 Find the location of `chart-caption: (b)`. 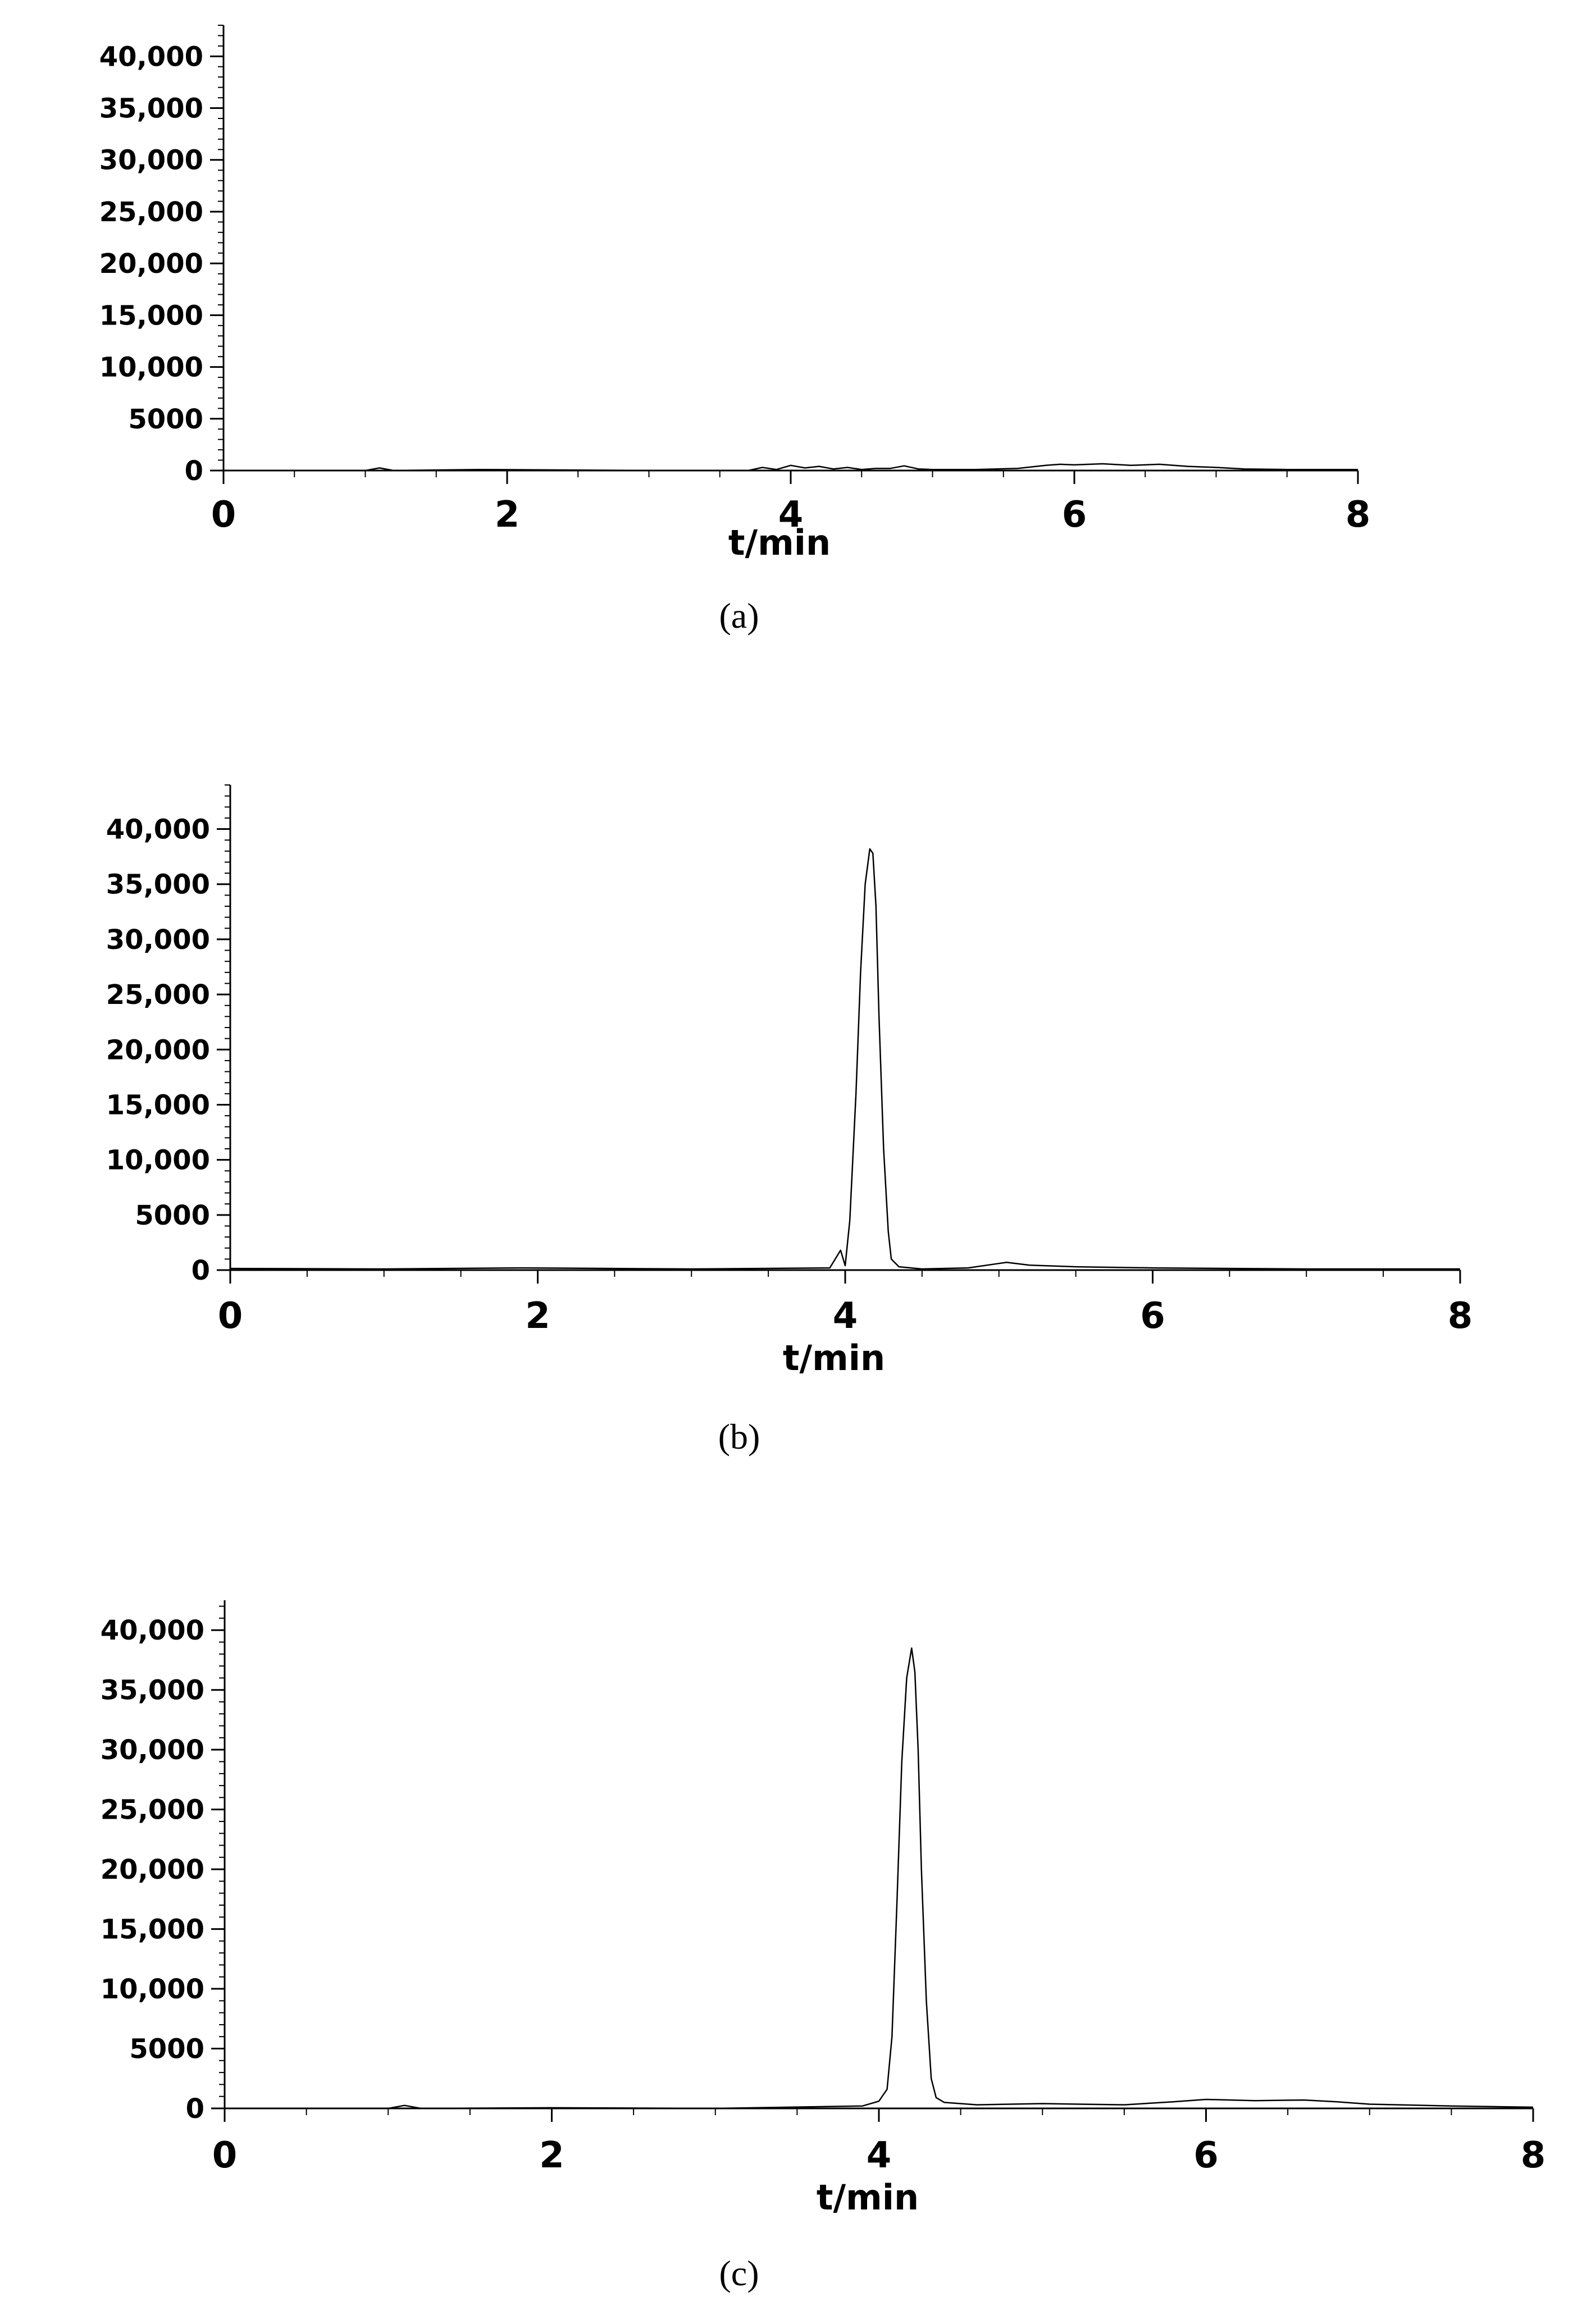

chart-caption: (b) is located at coordinates (739, 1437).